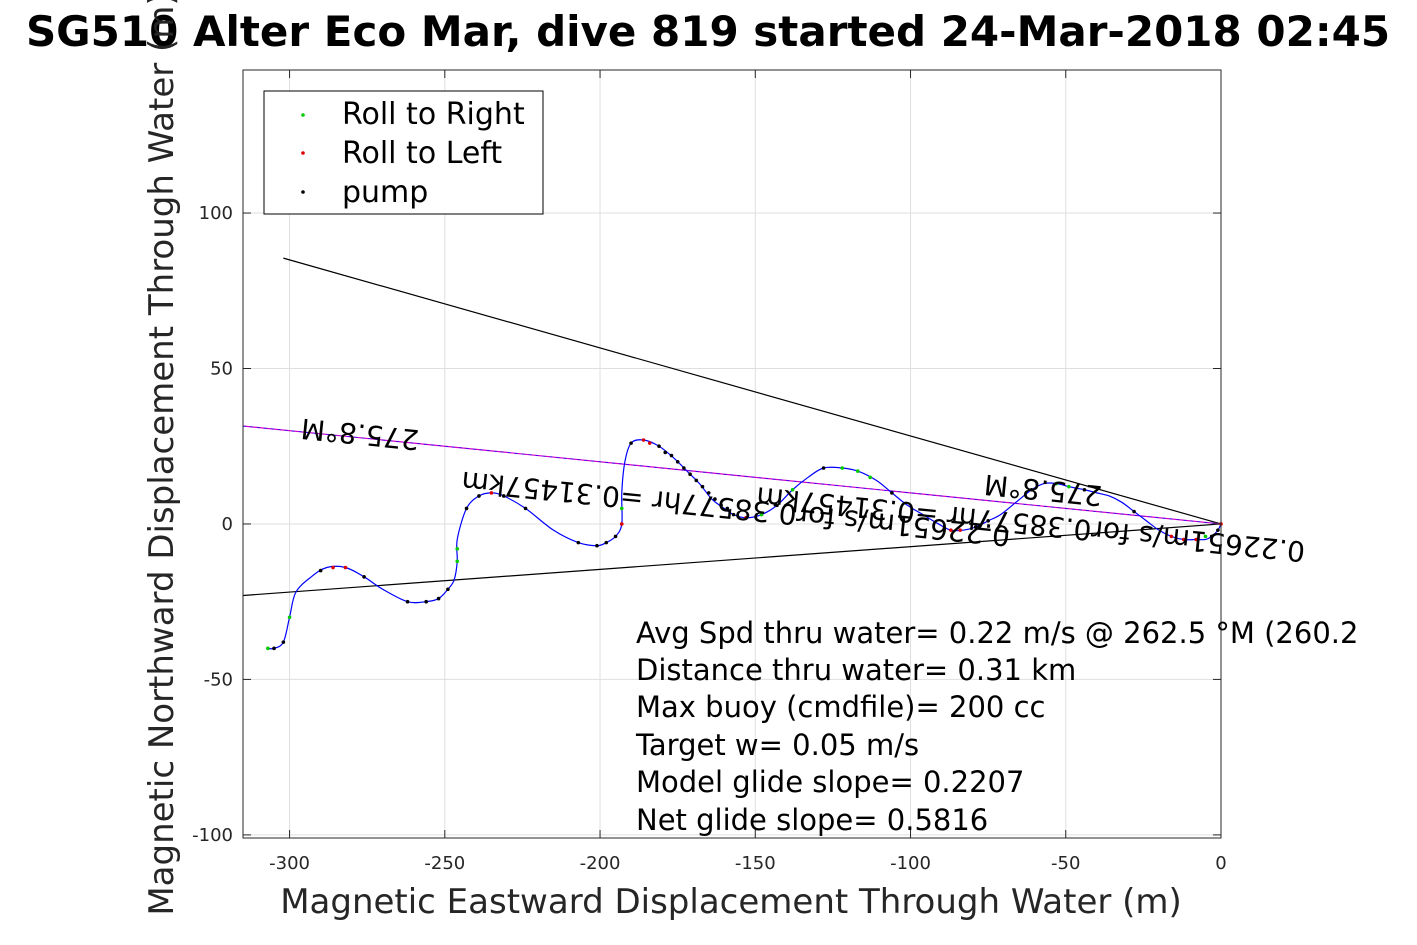  What do you see at coordinates (385, 192) in the screenshot?
I see `legend-label-pump: pump` at bounding box center [385, 192].